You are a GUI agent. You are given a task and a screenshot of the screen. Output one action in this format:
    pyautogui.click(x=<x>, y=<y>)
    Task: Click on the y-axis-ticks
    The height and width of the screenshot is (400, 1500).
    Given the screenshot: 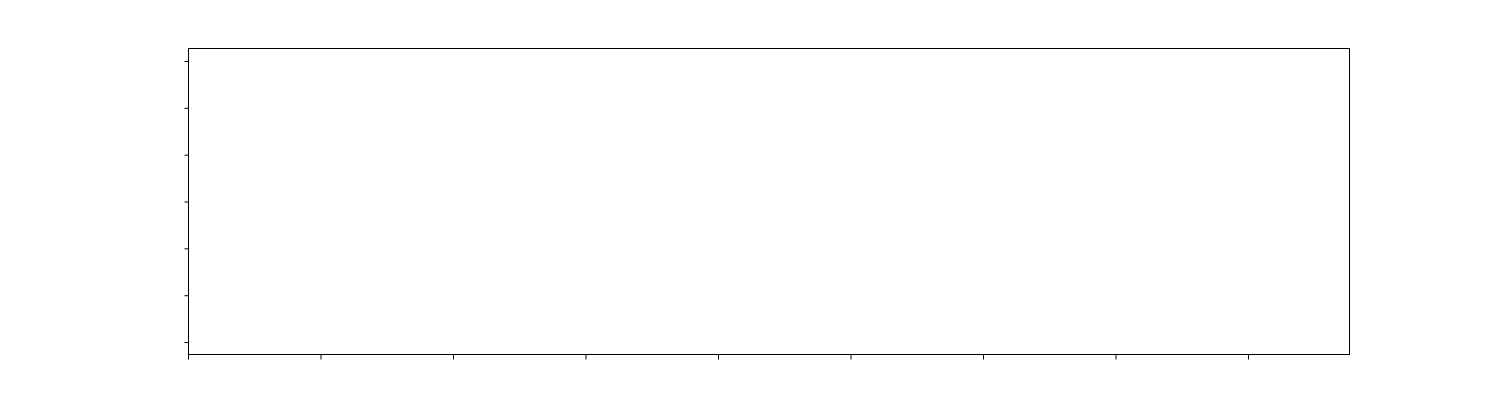 What is the action you would take?
    pyautogui.click(x=186, y=202)
    